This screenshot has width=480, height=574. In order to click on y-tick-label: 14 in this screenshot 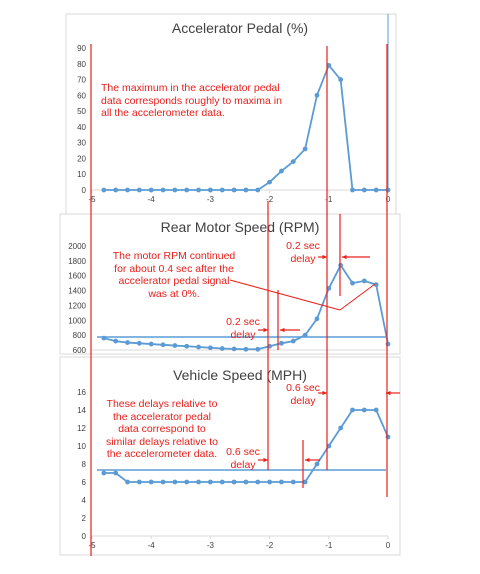, I will do `click(81, 410)`.